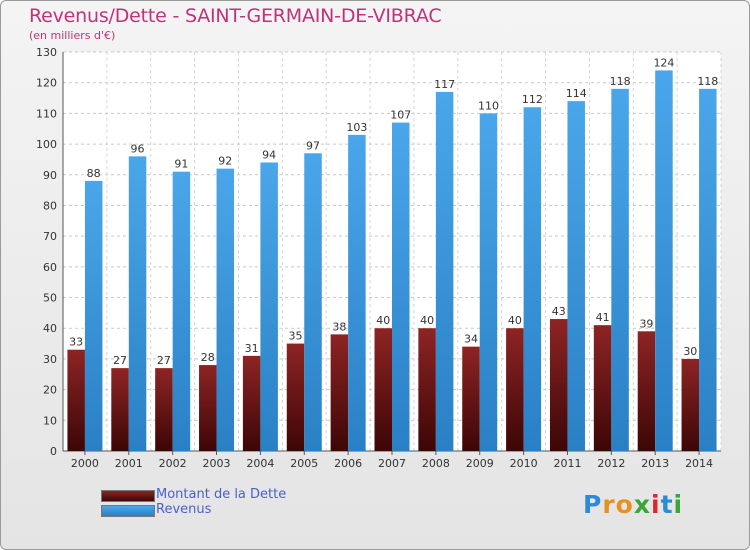 The image size is (750, 550). What do you see at coordinates (642, 504) in the screenshot?
I see `logo-letter: x` at bounding box center [642, 504].